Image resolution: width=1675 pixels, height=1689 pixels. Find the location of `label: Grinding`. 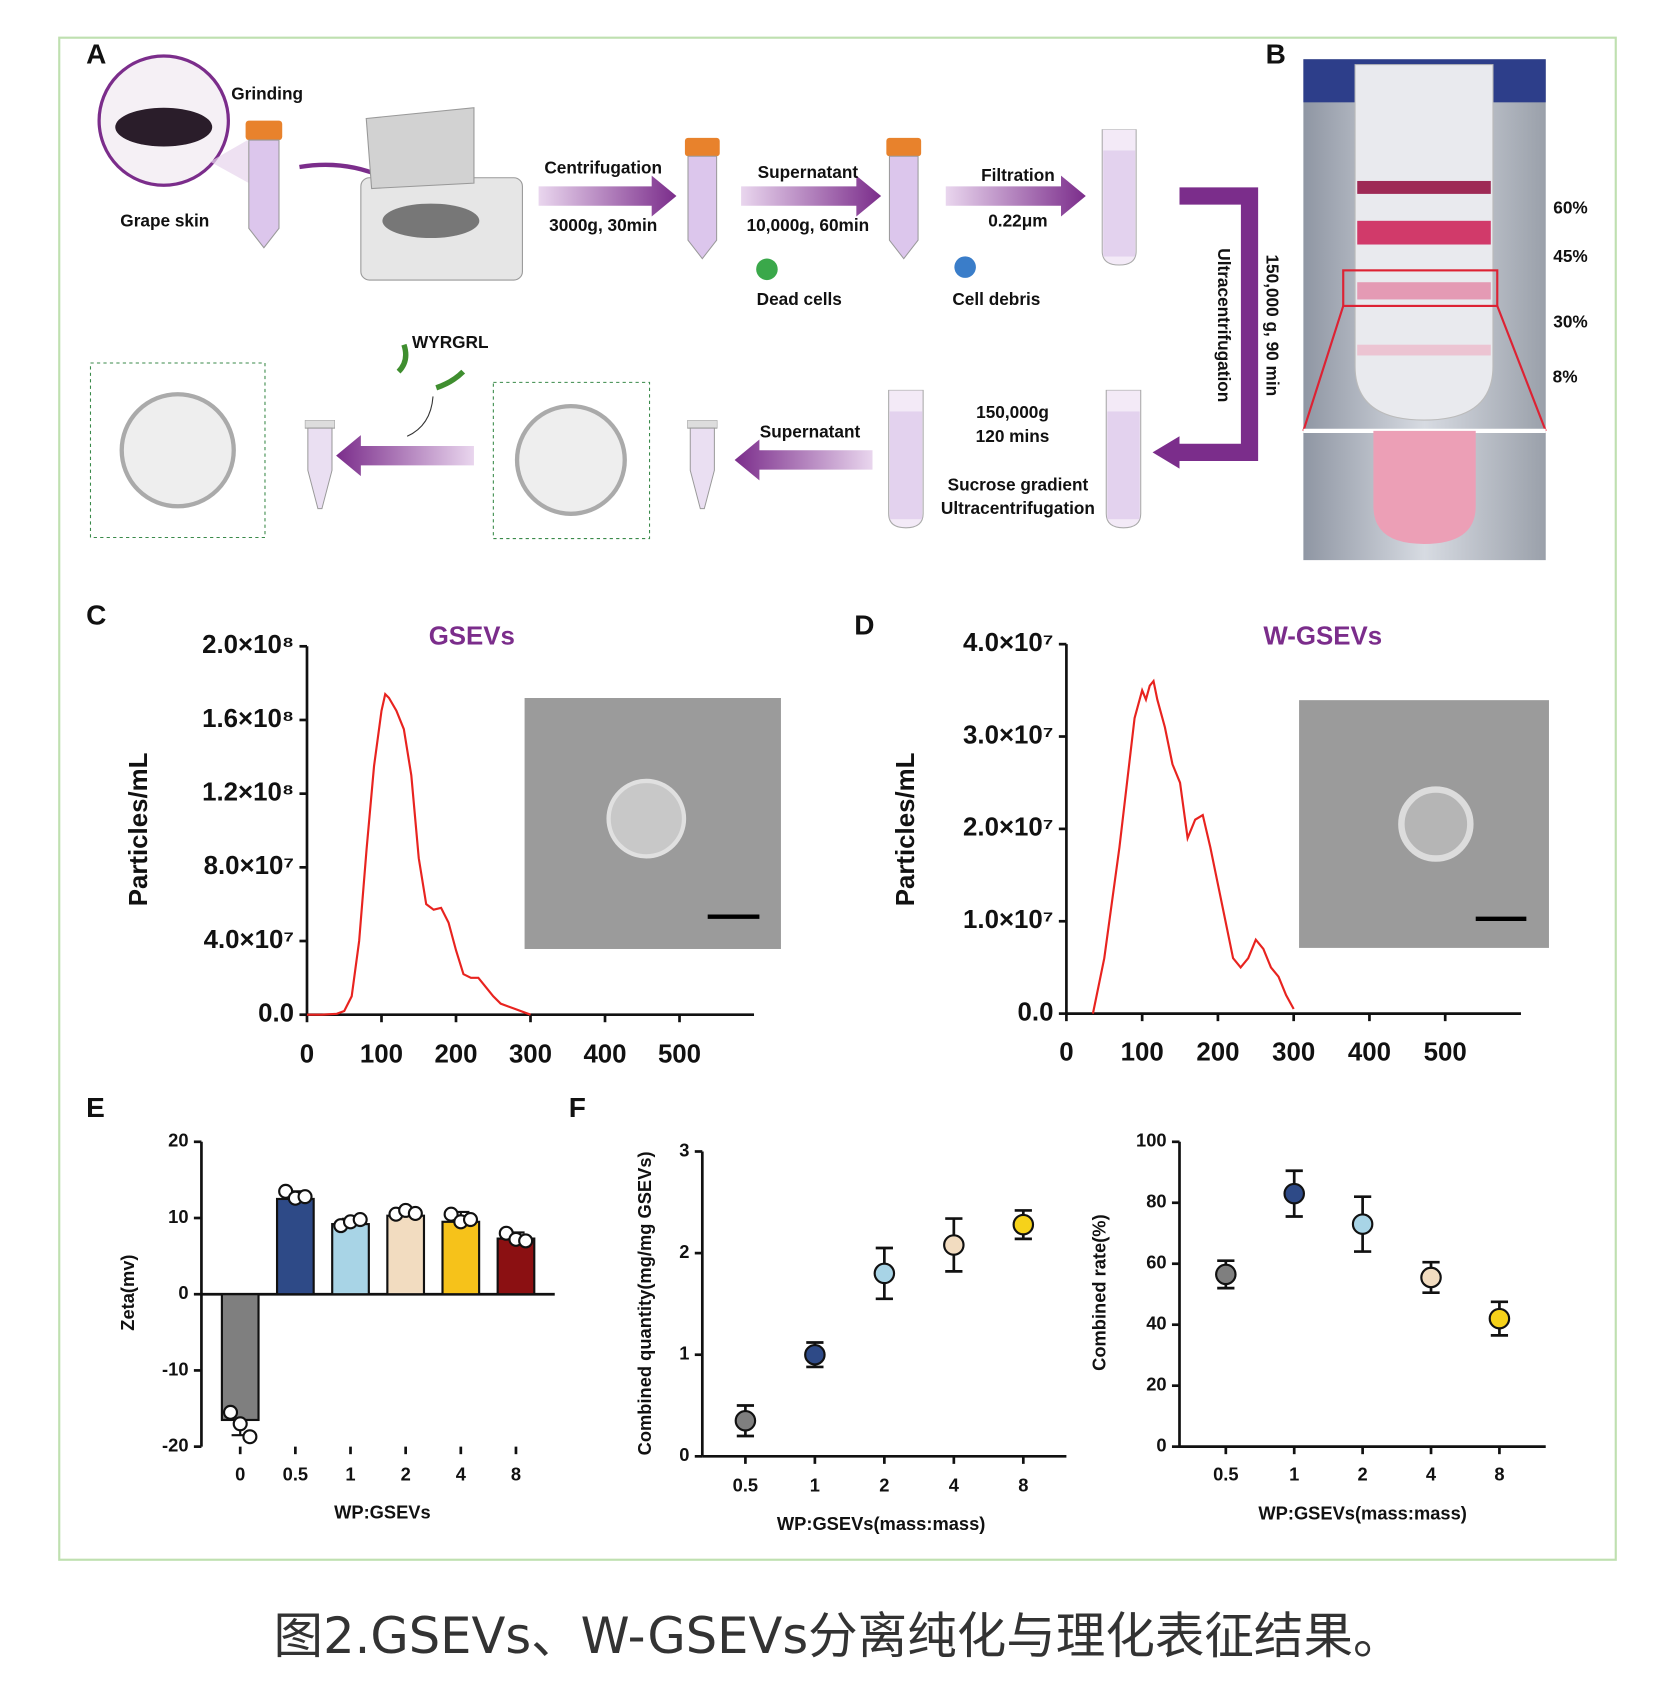

label: Grinding is located at coordinates (267, 93).